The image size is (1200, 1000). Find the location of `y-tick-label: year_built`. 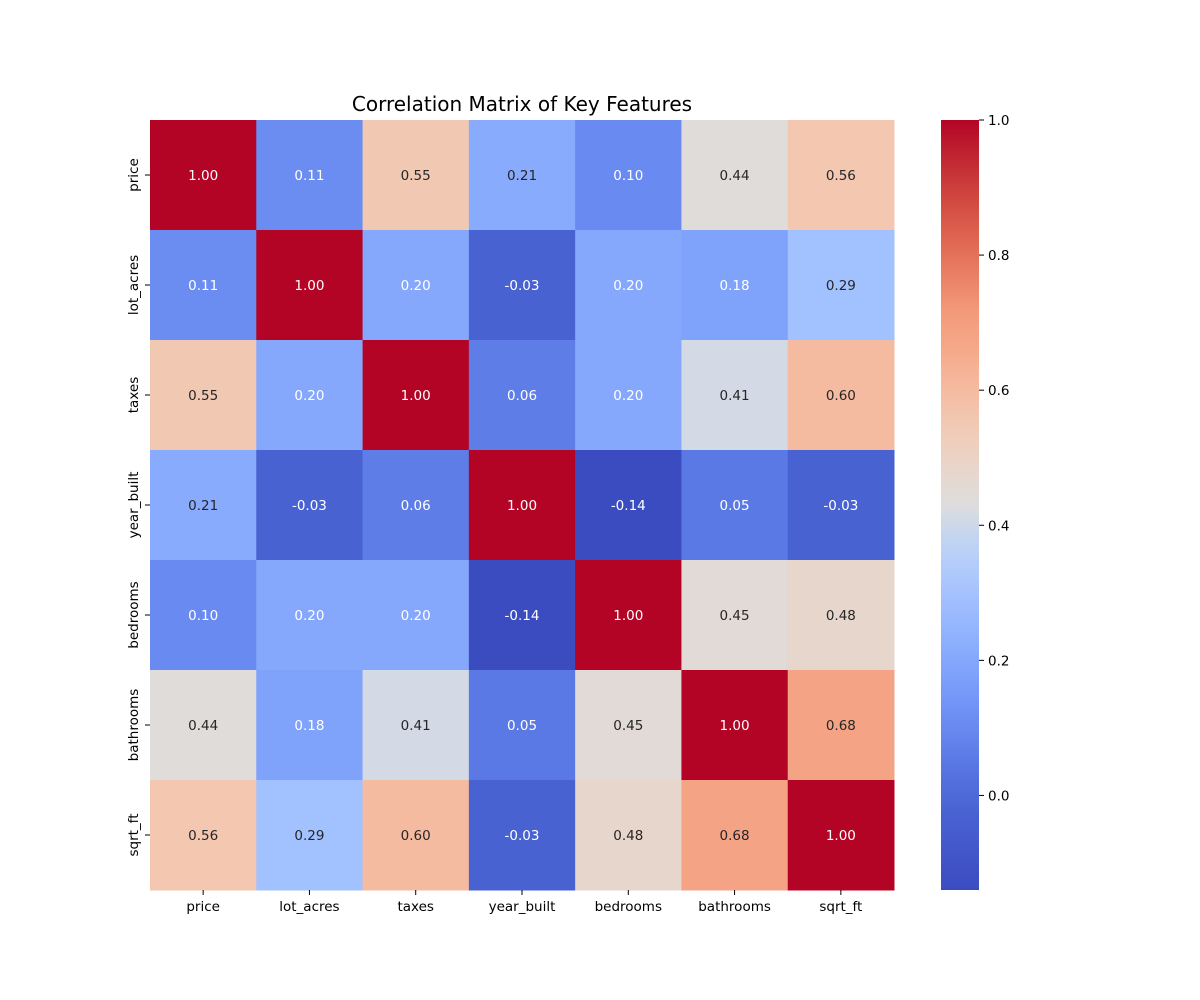

y-tick-label: year_built is located at coordinates (134, 505).